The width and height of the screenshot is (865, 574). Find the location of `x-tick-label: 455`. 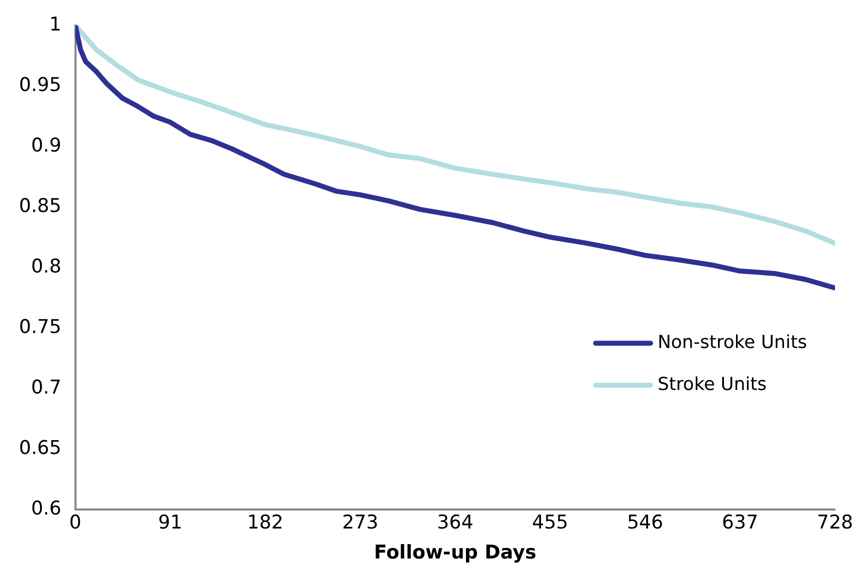

x-tick-label: 455 is located at coordinates (550, 523).